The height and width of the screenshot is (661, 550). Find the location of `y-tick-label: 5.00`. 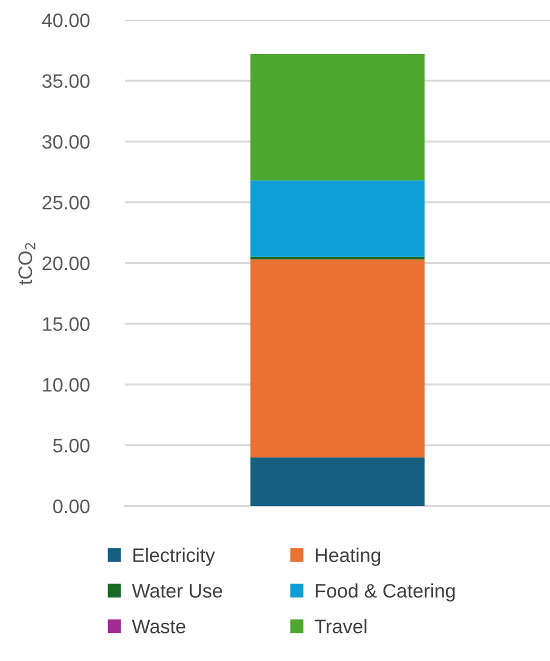

y-tick-label: 5.00 is located at coordinates (71, 445).